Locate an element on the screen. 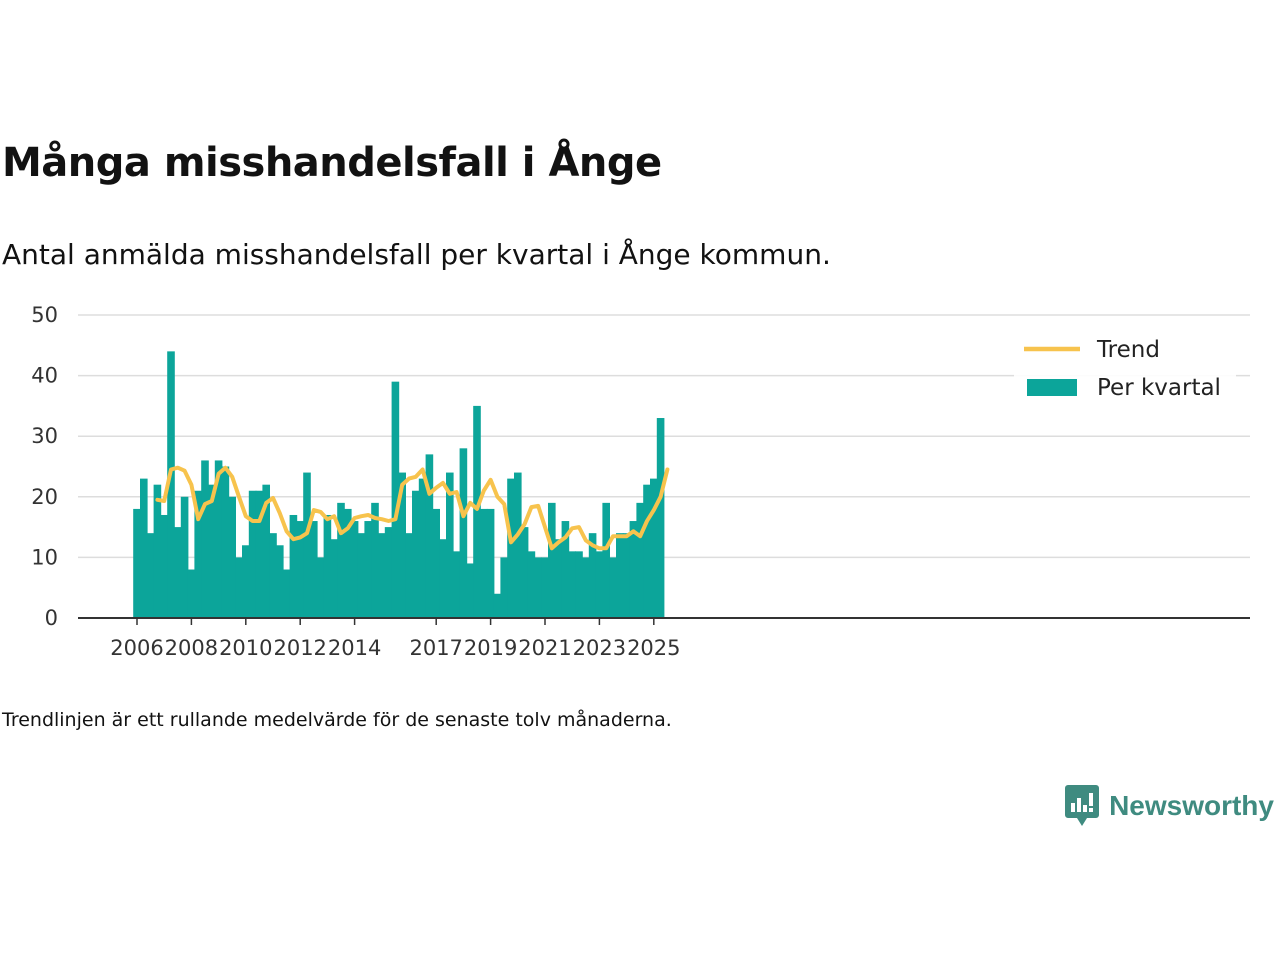 Image resolution: width=1280 pixels, height=960 pixels. x-tick-label: 2025 is located at coordinates (653, 648).